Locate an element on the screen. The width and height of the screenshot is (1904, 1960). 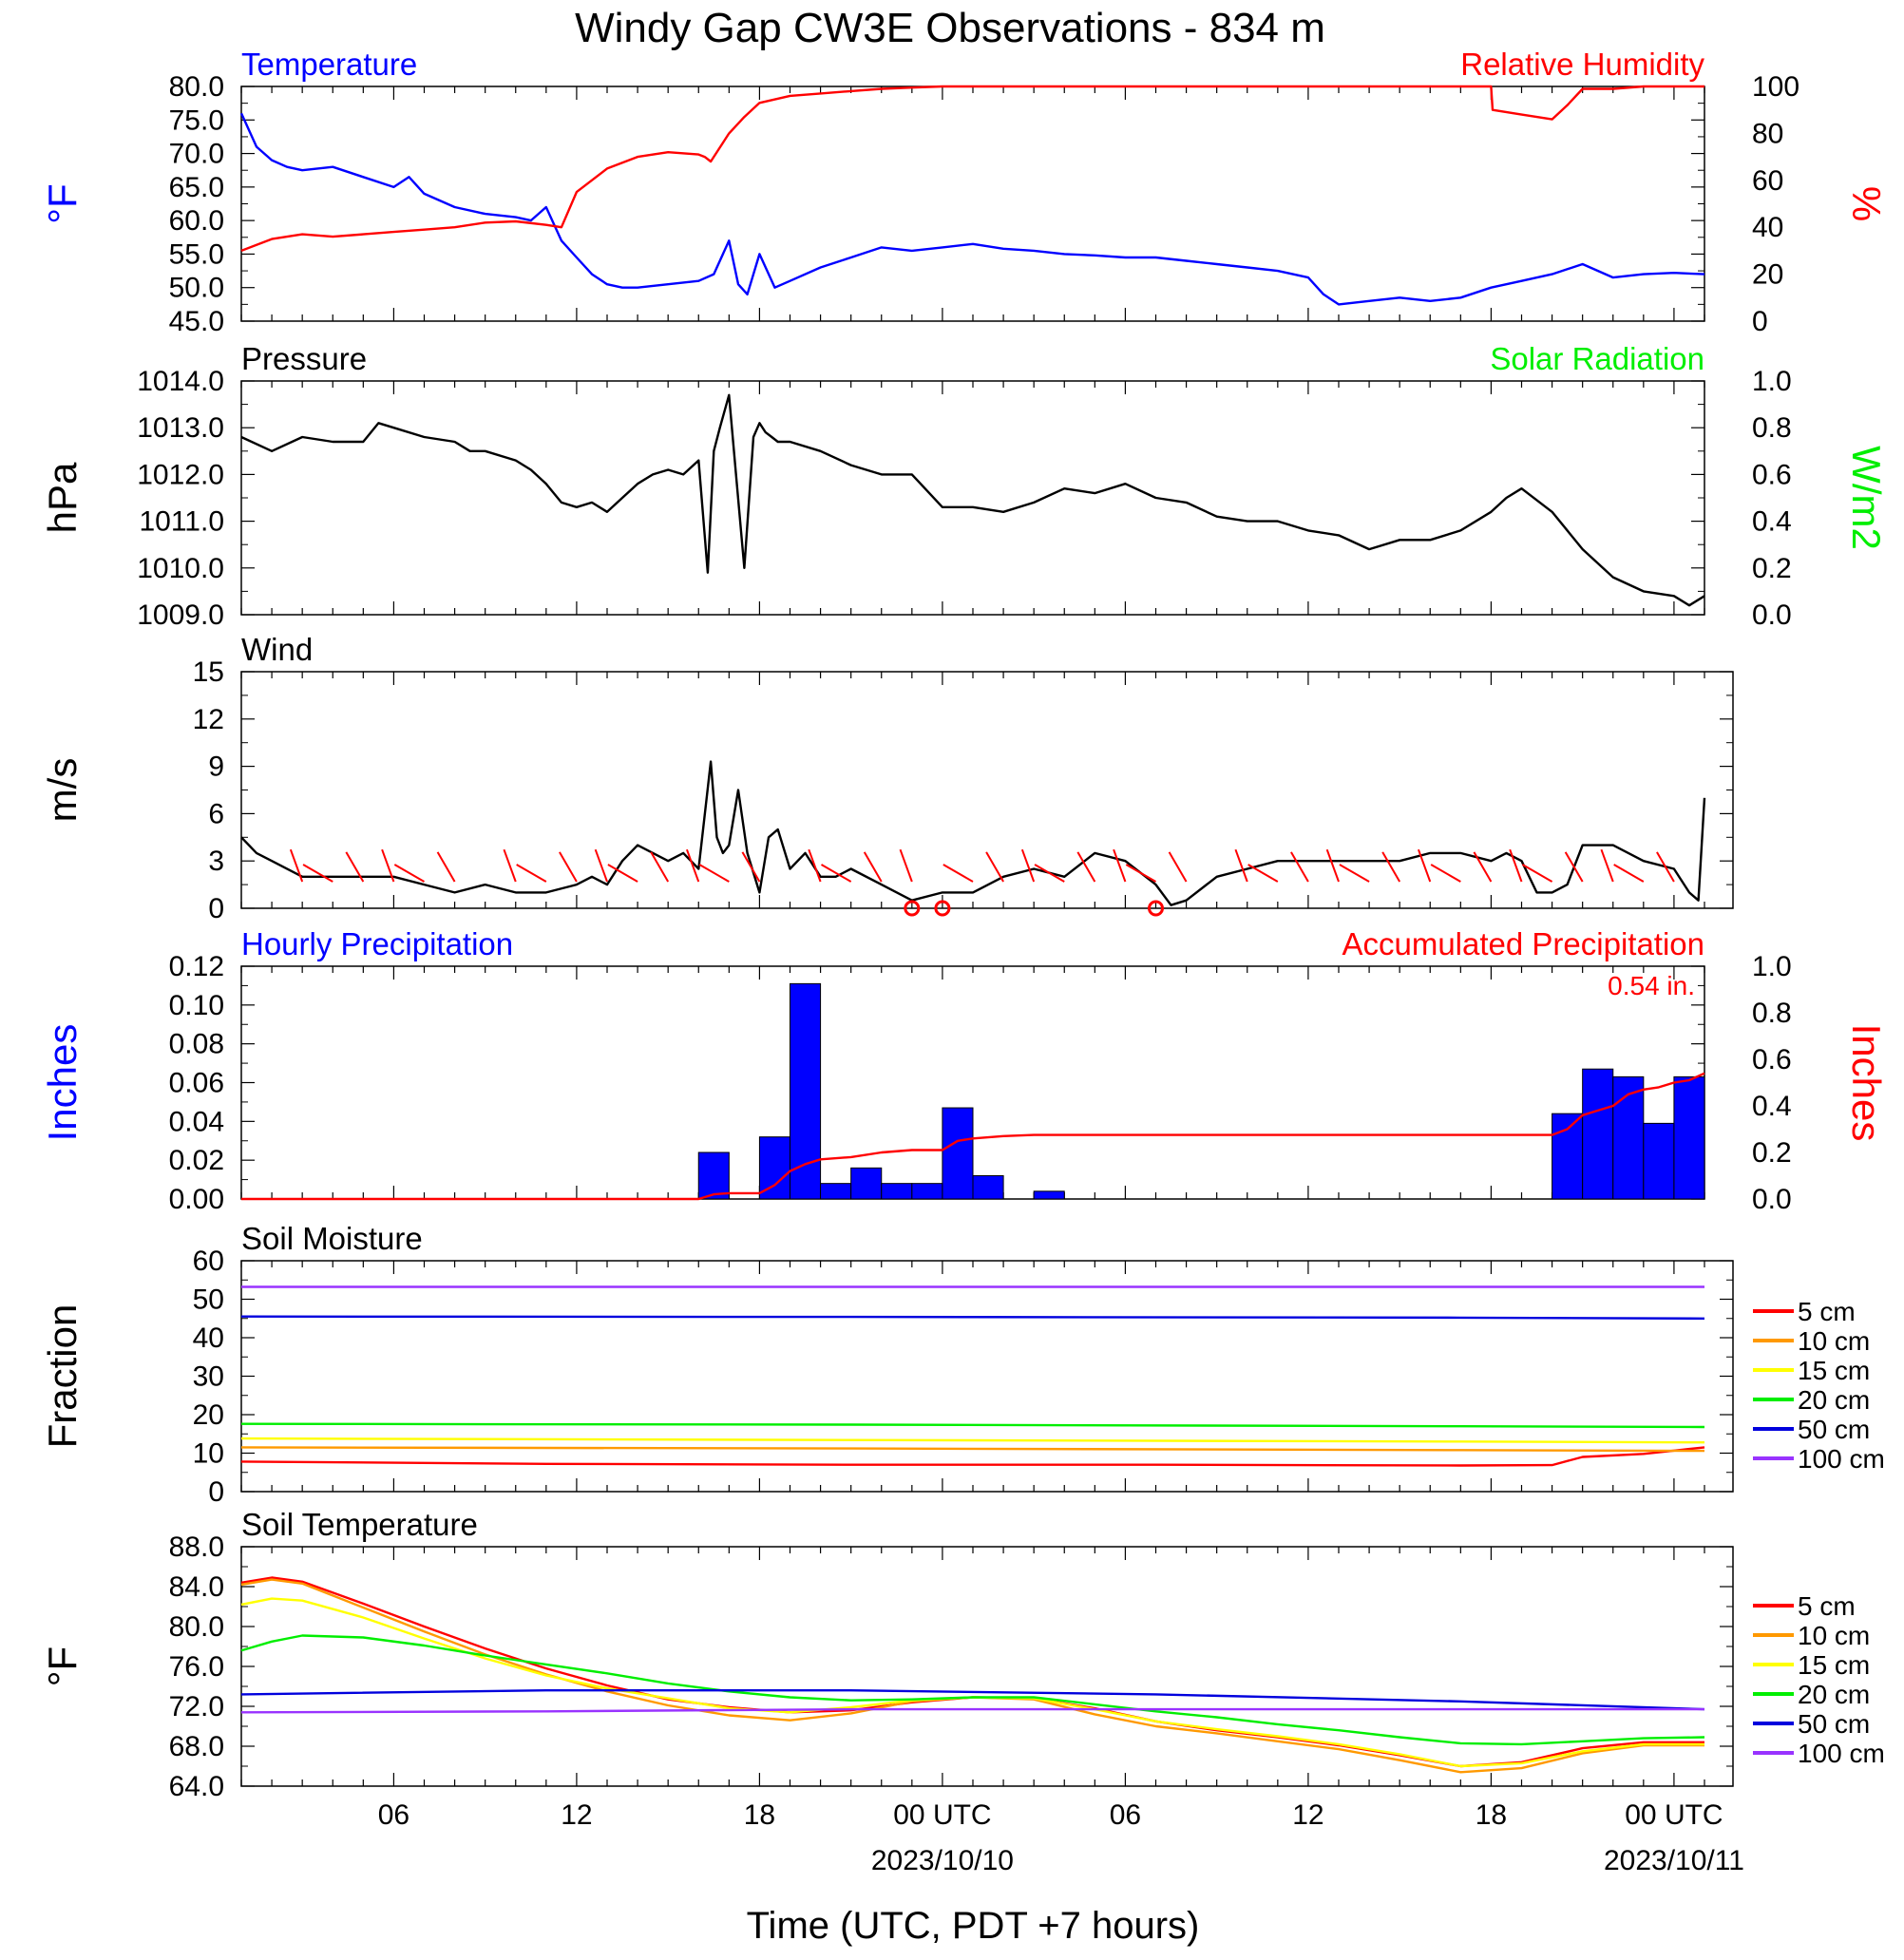
y-tick-label-right: 0.0 is located at coordinates (1772, 615).